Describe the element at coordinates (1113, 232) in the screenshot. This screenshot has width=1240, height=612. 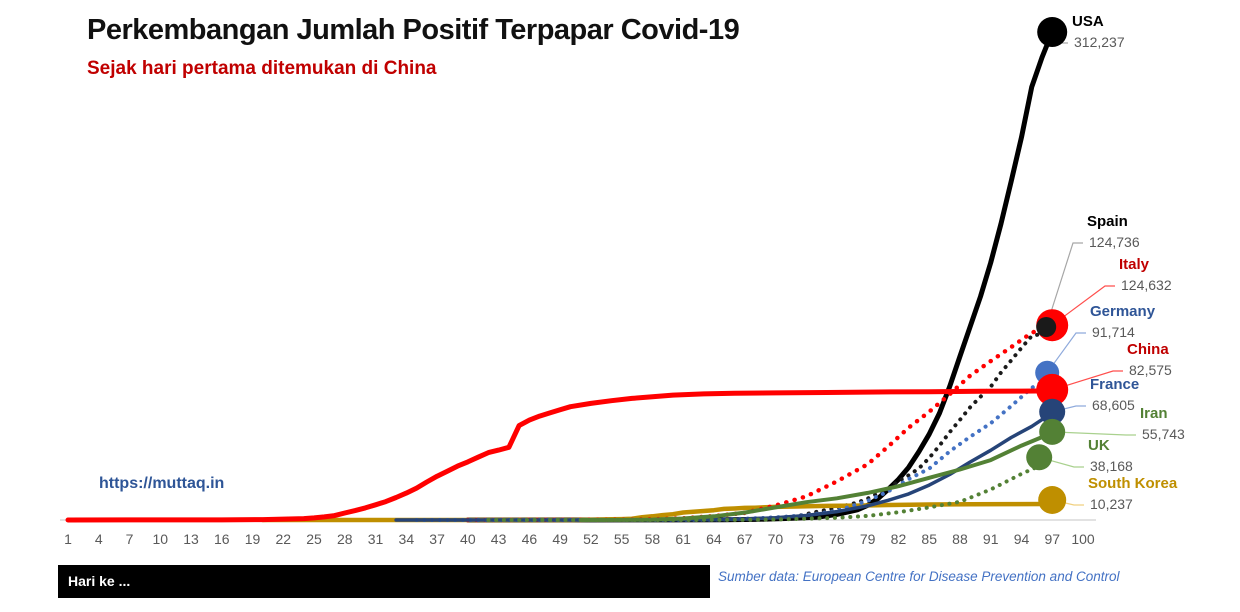
I see `series-label-spain: Spain 124,736` at that location.